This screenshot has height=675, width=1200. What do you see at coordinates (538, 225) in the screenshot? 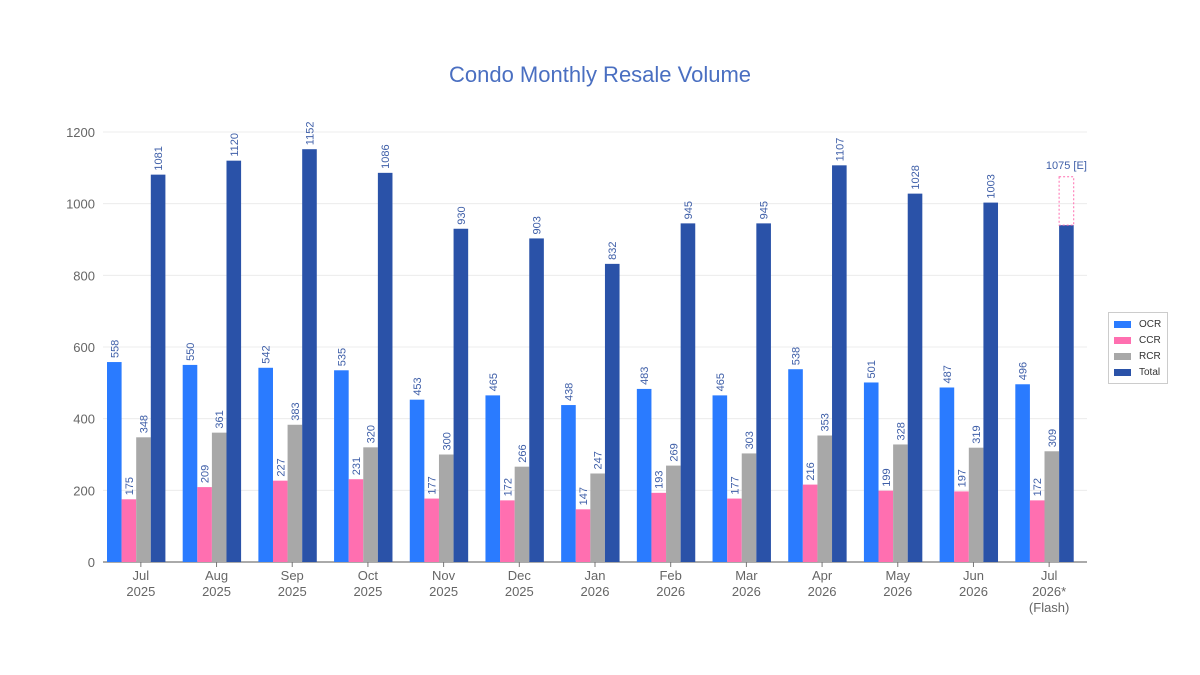
I see `data-label: 903` at bounding box center [538, 225].